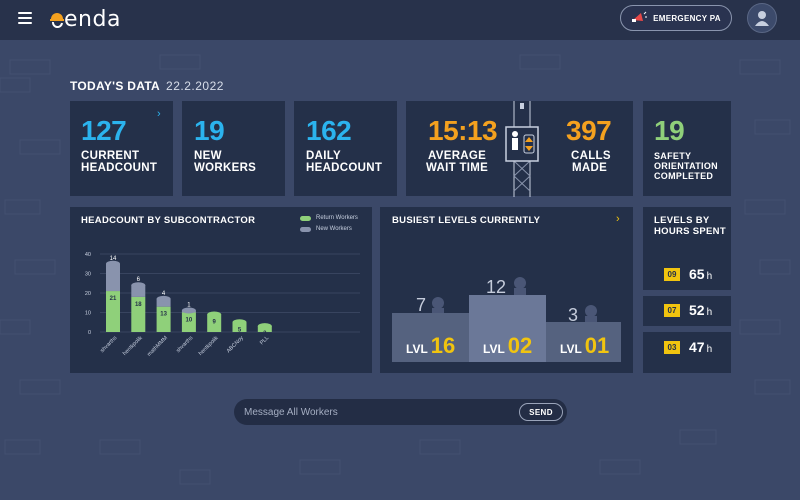  Describe the element at coordinates (337, 218) in the screenshot. I see `legend-return-label: Return Workers` at that location.